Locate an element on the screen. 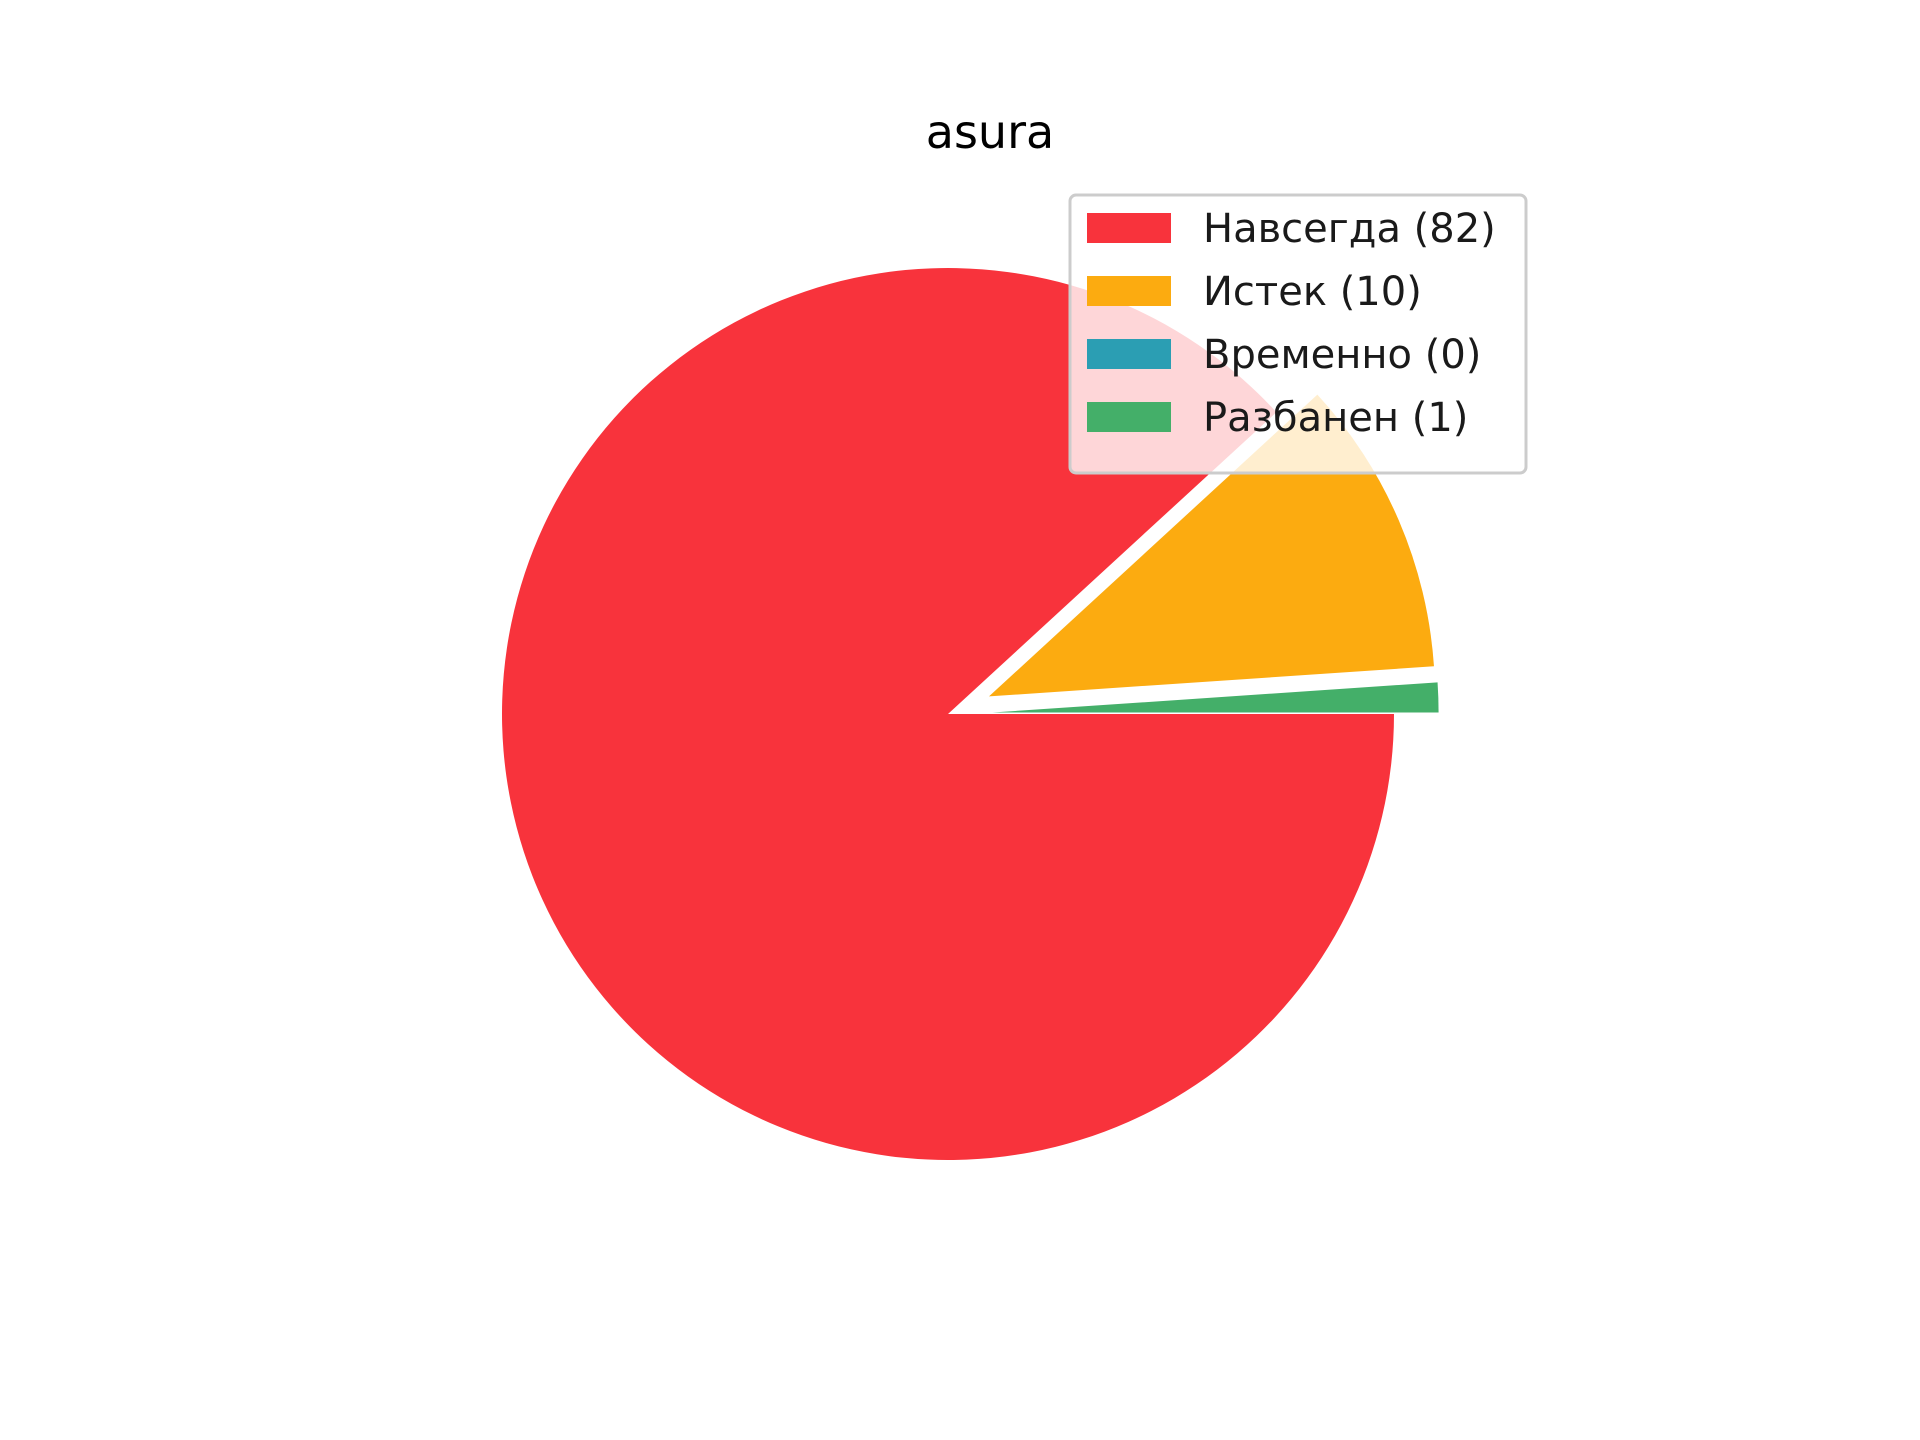 This screenshot has width=1920, height=1440. legend-label-навсегда: Навсегда (82) is located at coordinates (1349, 229).